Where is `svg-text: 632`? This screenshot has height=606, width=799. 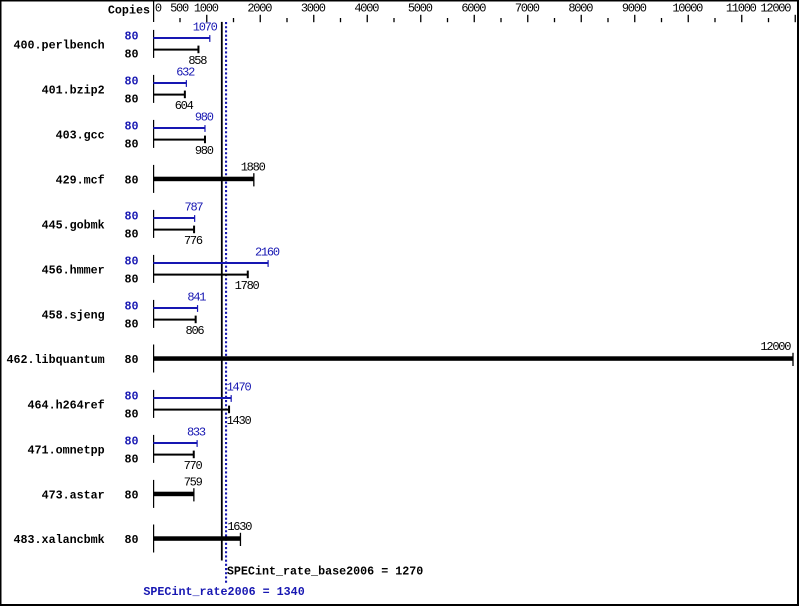 svg-text: 632 is located at coordinates (185, 73).